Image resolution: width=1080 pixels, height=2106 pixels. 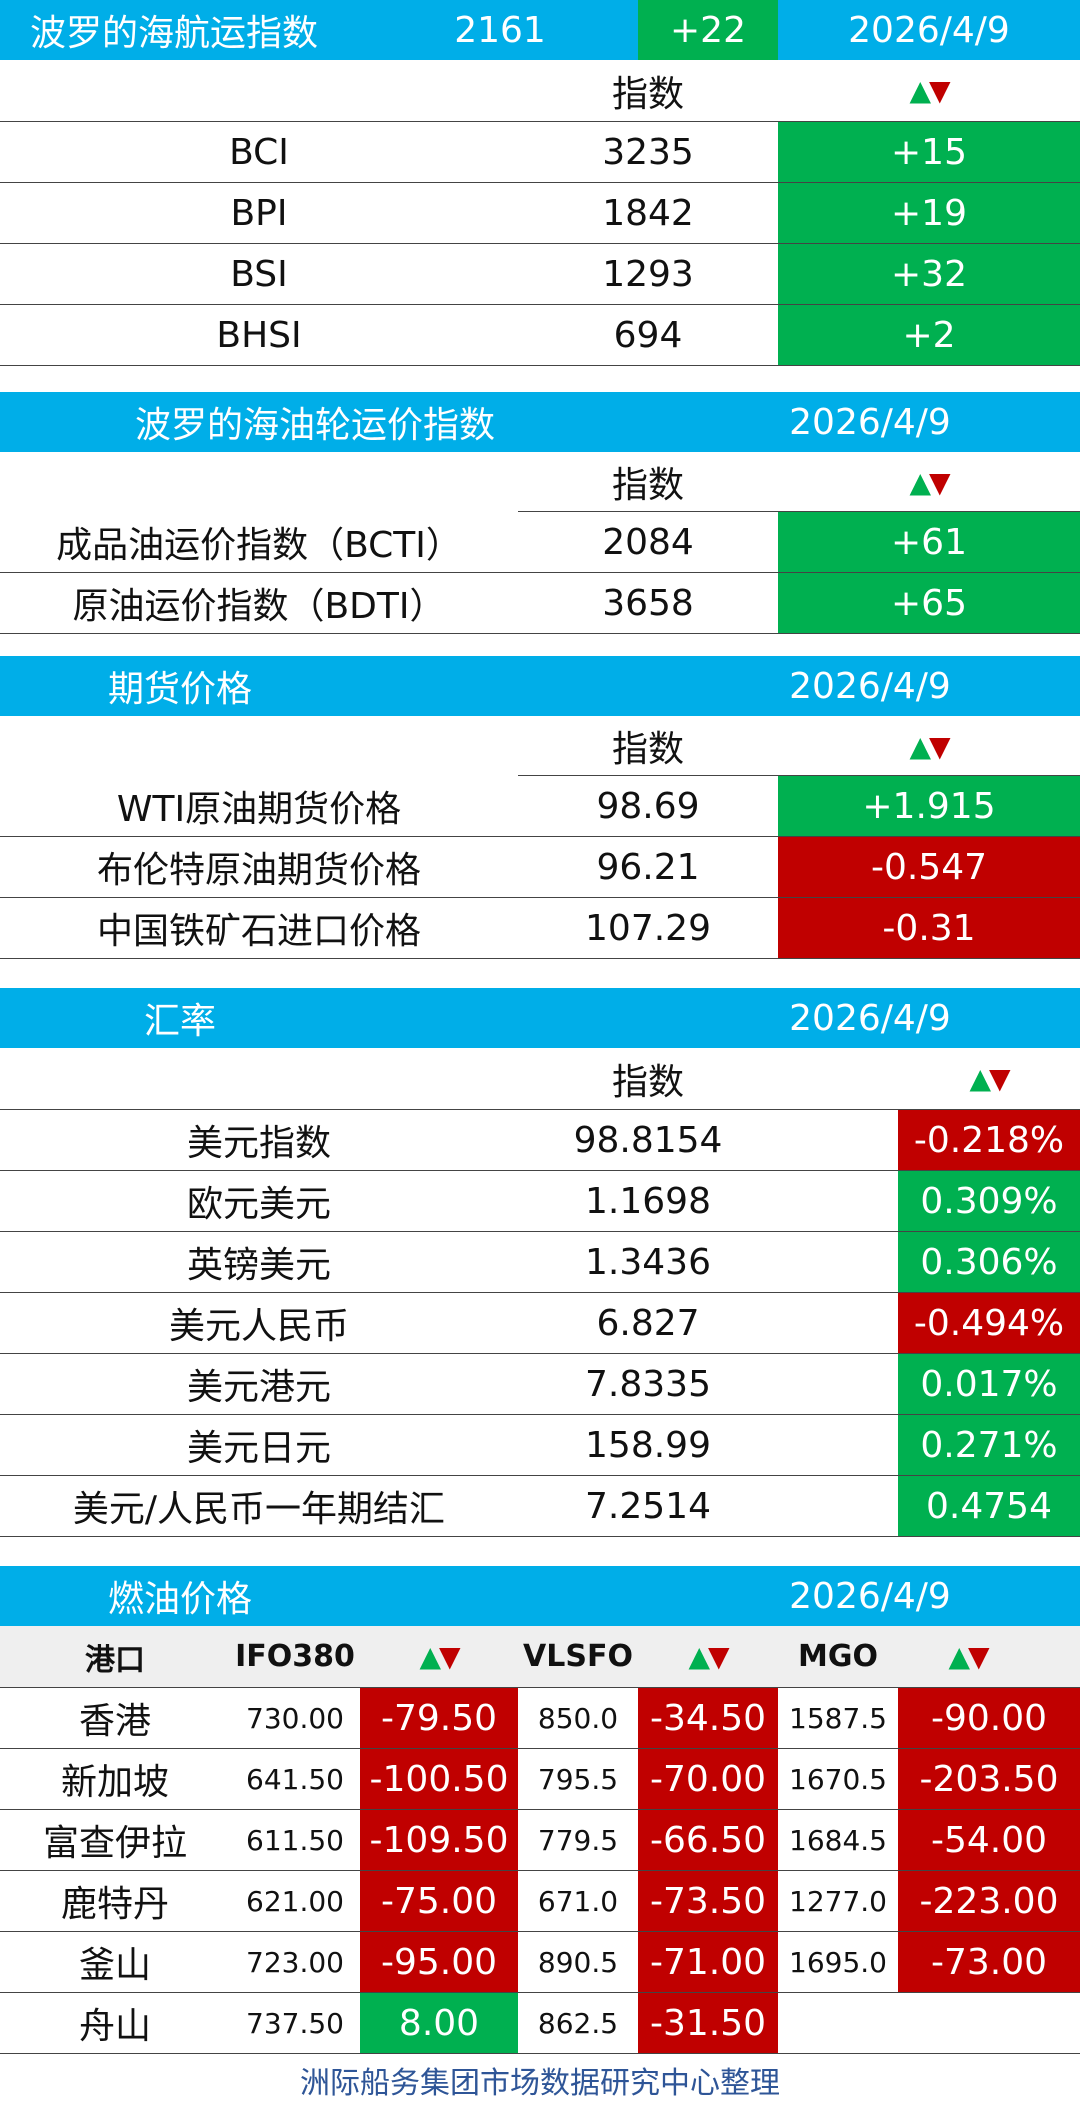 What do you see at coordinates (838, 1901) in the screenshot?
I see `mgo-price: 1277.0` at bounding box center [838, 1901].